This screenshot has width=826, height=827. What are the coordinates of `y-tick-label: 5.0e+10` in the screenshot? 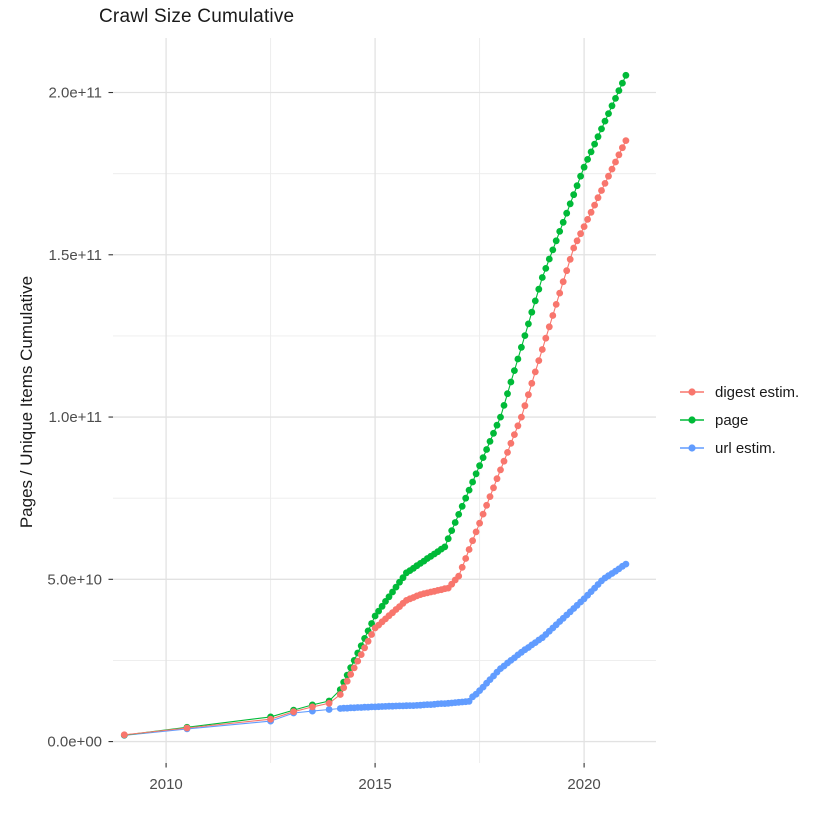 It's located at (74, 579).